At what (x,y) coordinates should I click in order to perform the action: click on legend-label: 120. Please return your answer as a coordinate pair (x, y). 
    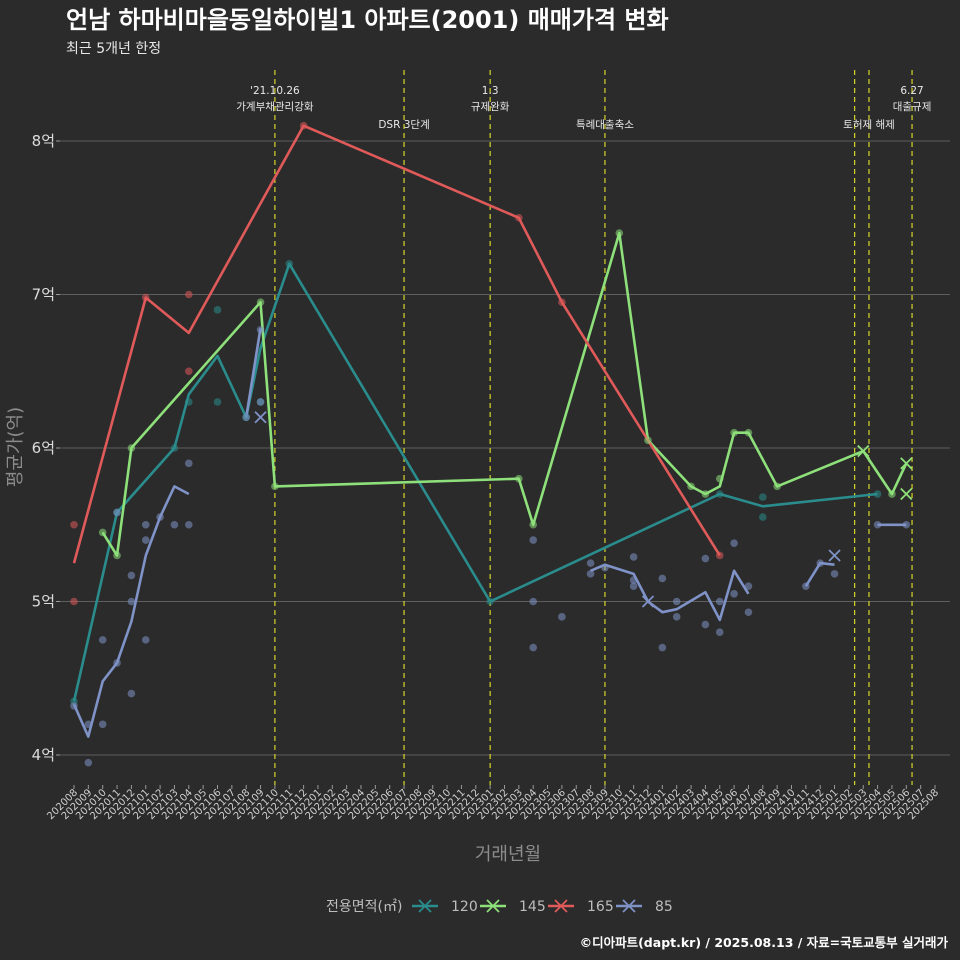
    Looking at the image, I should click on (464, 907).